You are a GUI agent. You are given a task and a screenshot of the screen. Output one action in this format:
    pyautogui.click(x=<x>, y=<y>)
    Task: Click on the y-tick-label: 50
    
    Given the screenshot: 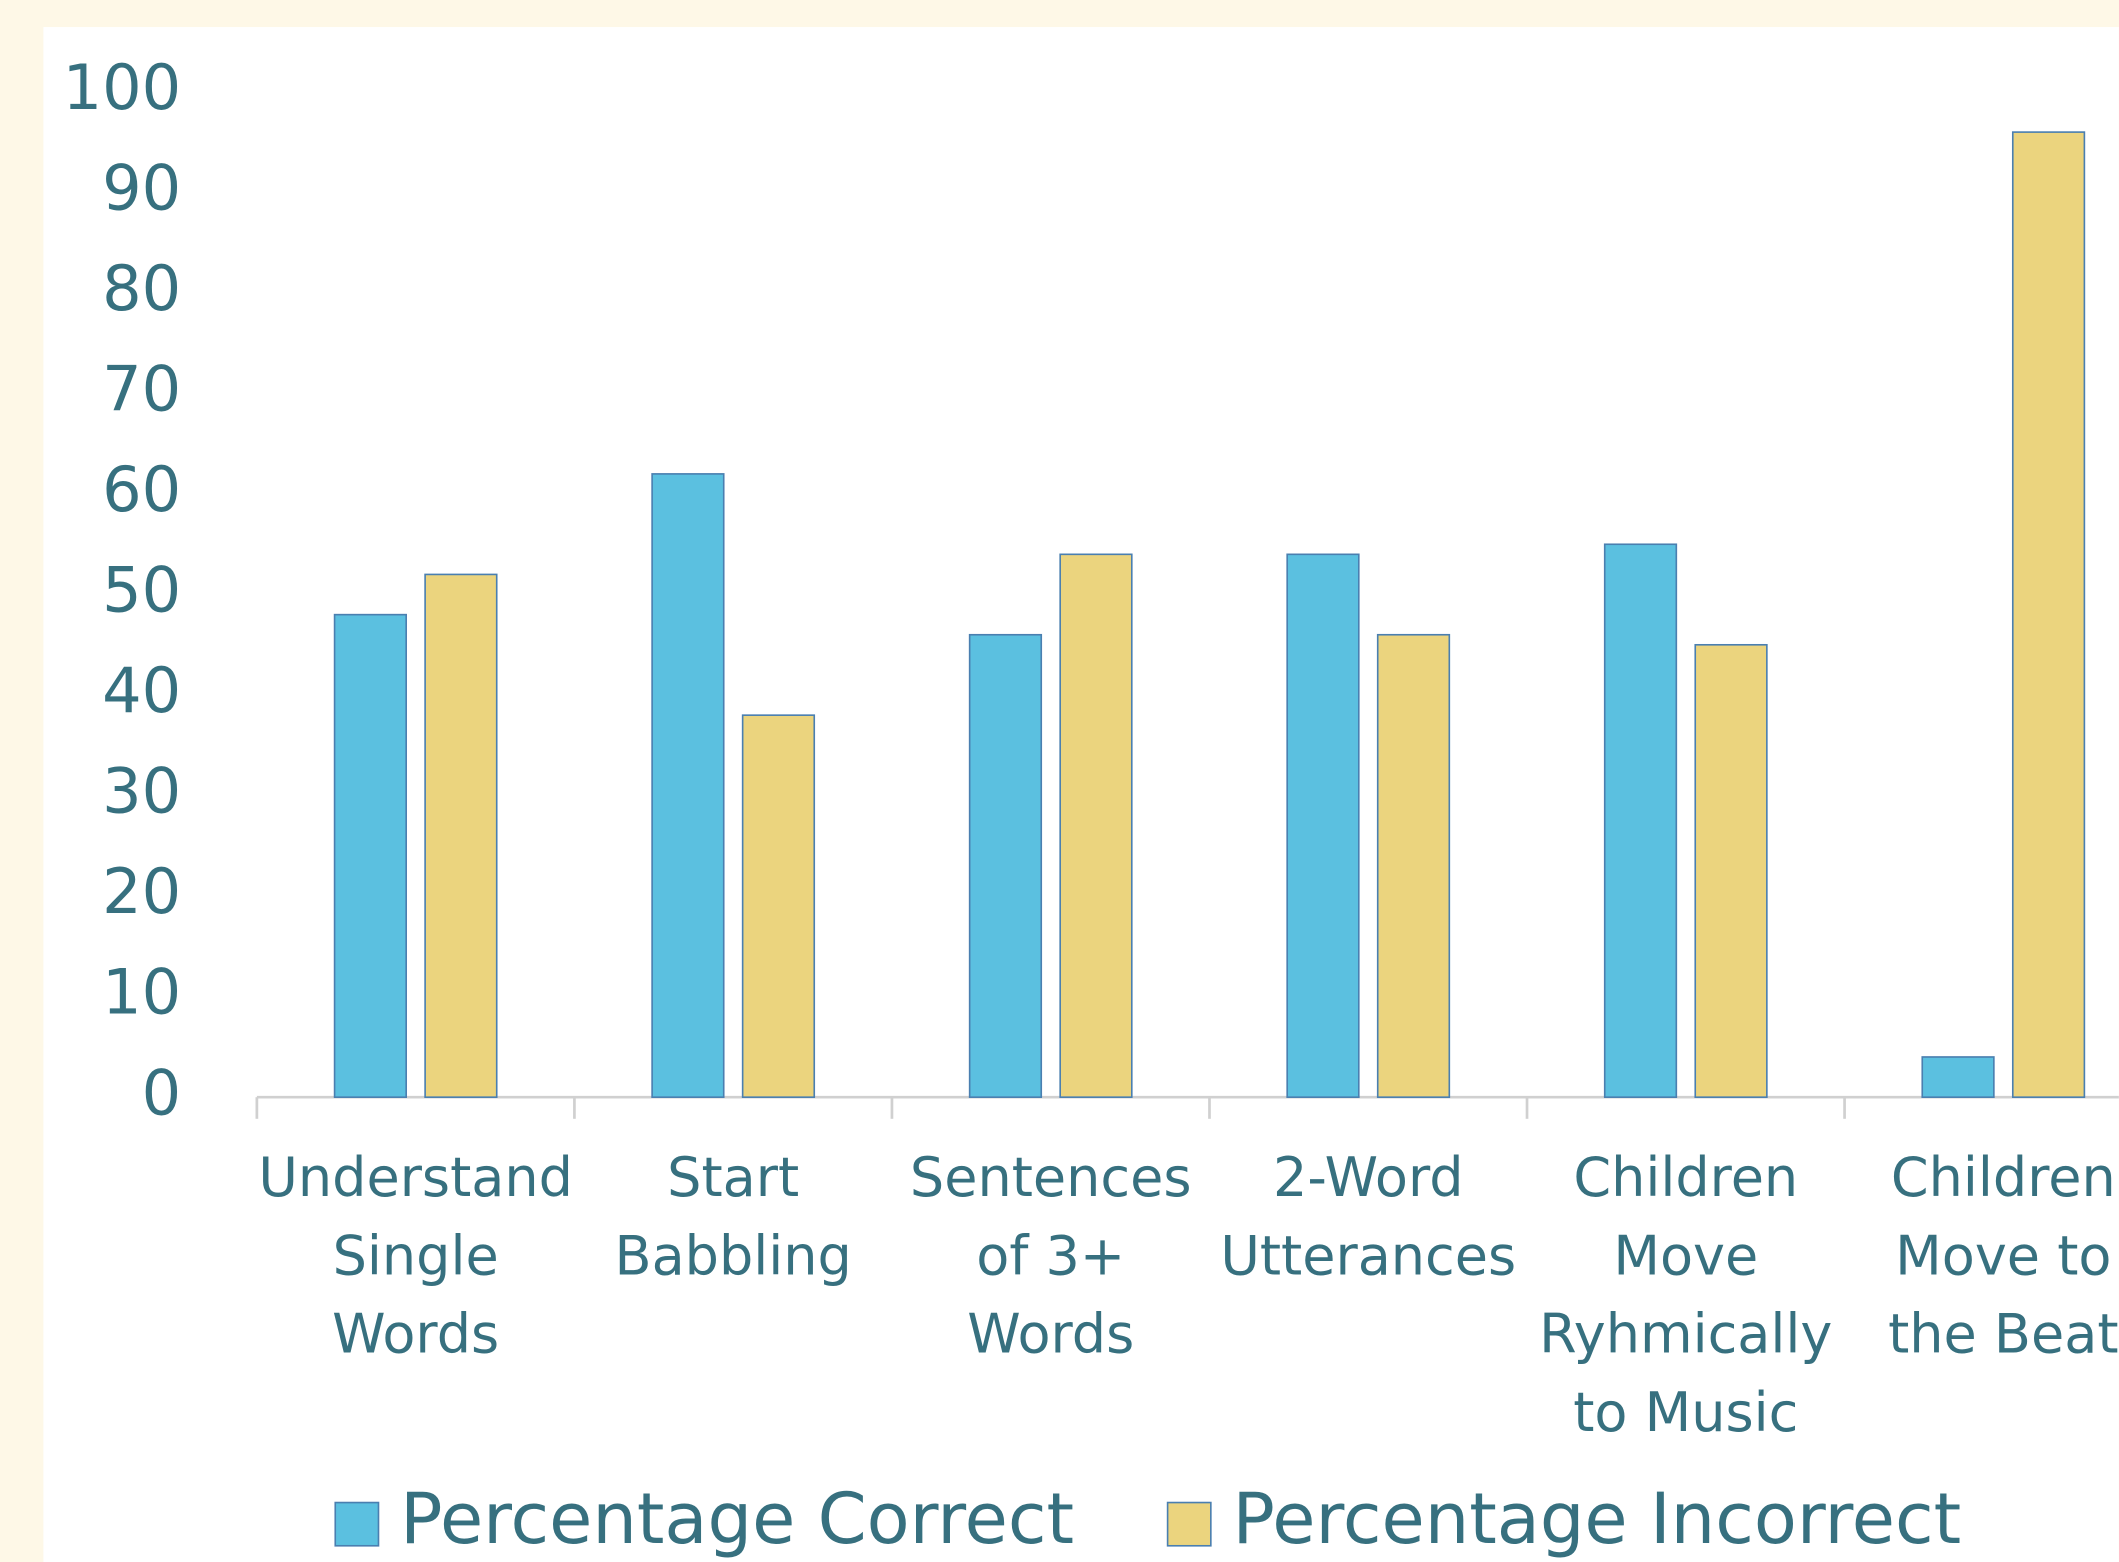 What is the action you would take?
    pyautogui.click(x=141, y=590)
    